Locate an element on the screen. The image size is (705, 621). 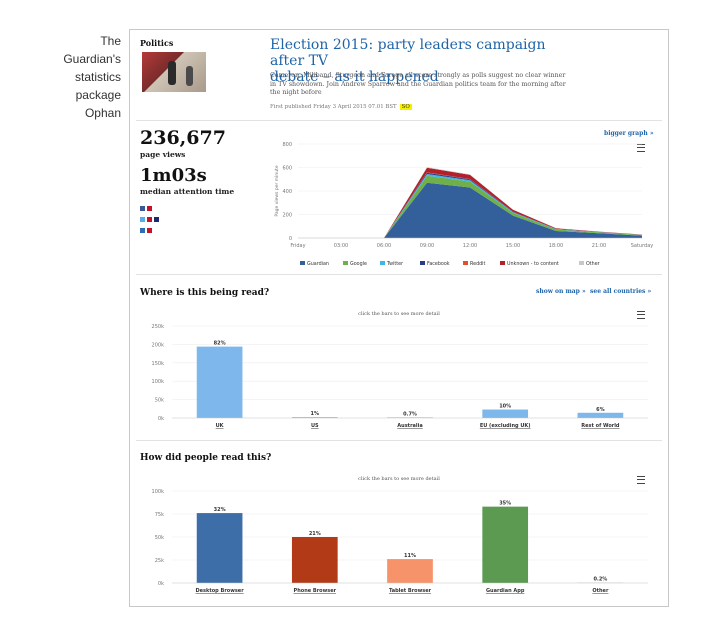
y-tick-label: 250k is located at coordinates (158, 327).